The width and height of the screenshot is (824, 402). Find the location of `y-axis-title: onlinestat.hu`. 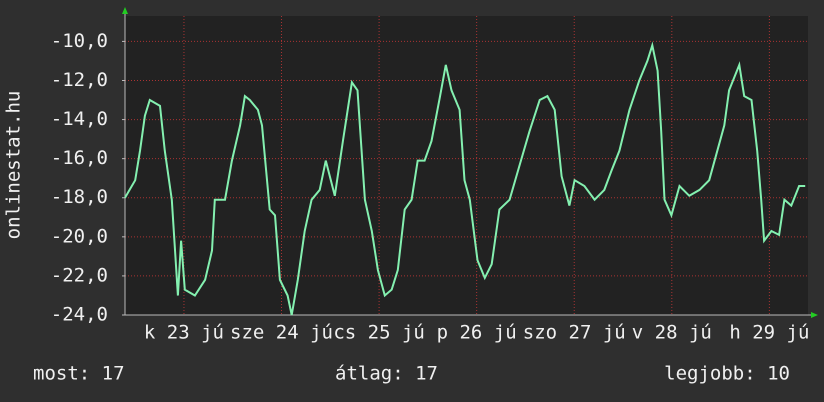

y-axis-title: onlinestat.hu is located at coordinates (14, 165).